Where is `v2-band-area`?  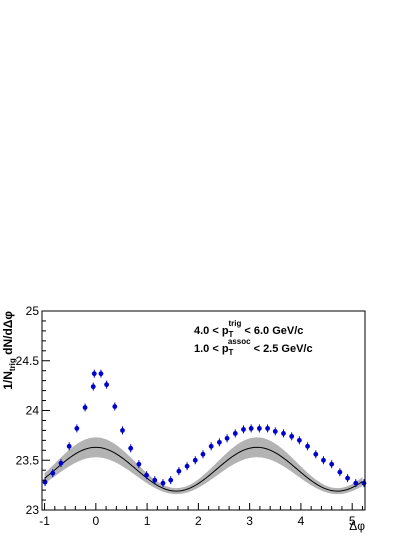
v2-band-area is located at coordinates (203, 466).